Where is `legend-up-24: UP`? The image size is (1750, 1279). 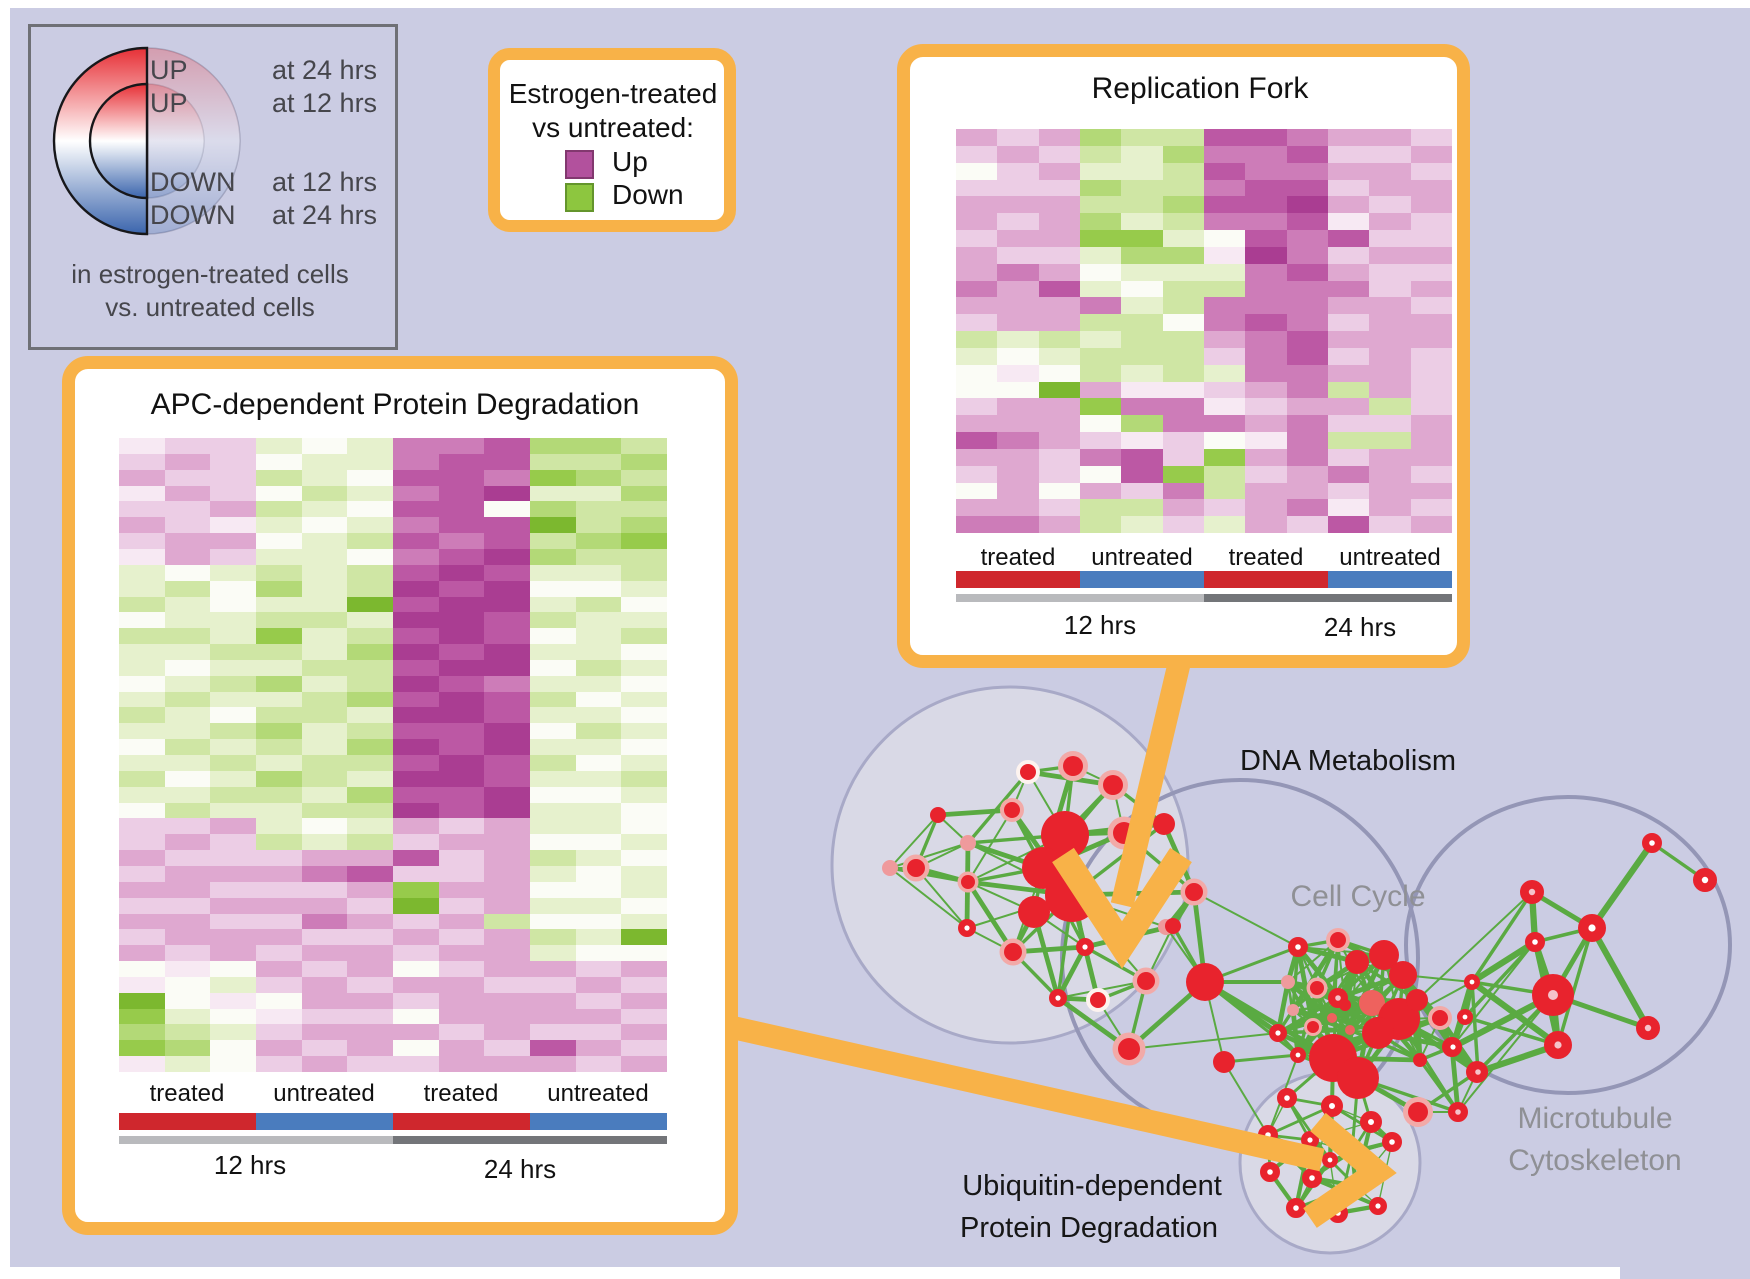
legend-up-24: UP is located at coordinates (169, 70).